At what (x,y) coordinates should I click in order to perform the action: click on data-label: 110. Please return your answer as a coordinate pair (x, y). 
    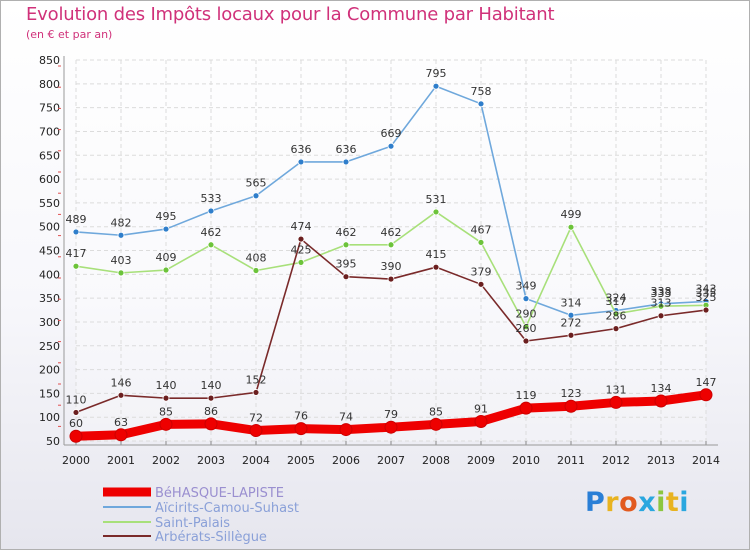
    Looking at the image, I should click on (76, 399).